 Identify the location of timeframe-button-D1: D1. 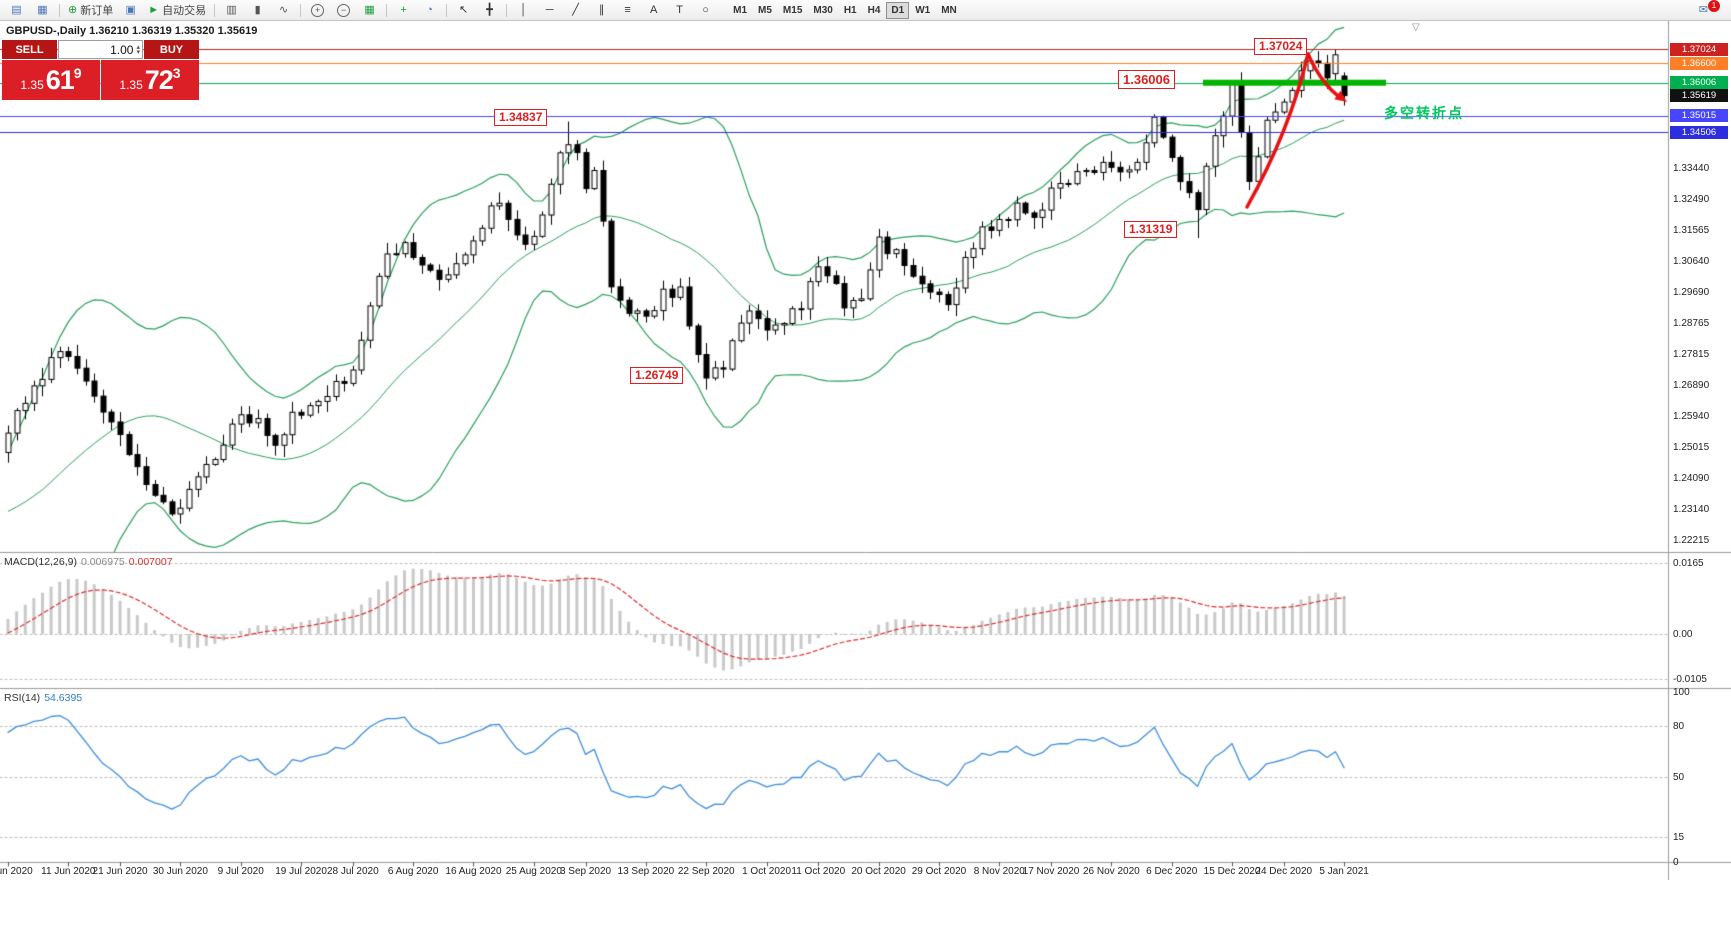
(898, 10).